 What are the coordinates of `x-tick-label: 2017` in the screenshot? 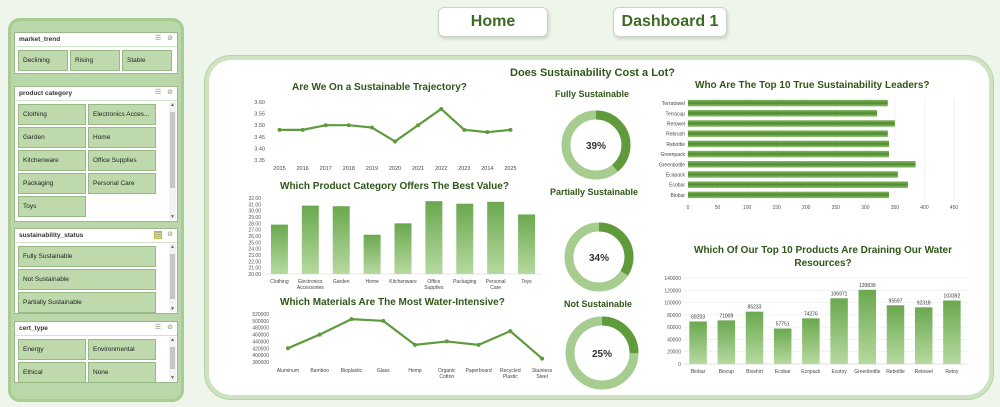 It's located at (326, 169).